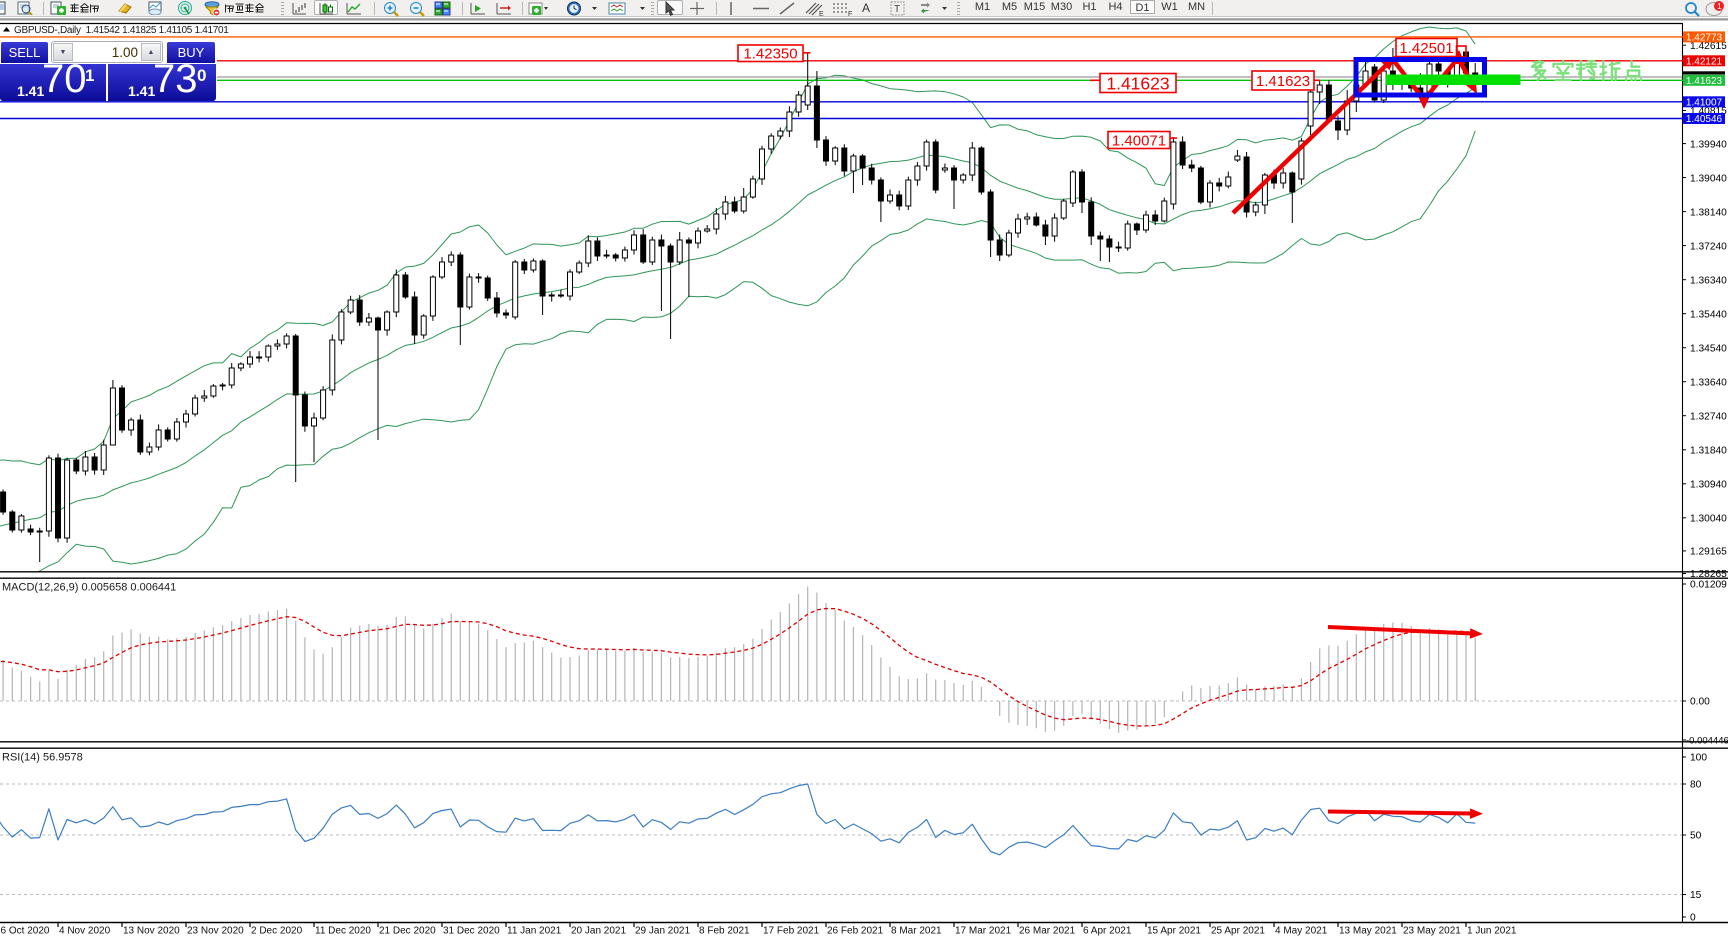  Describe the element at coordinates (277, 931) in the screenshot. I see `svg-text: 2 Dec 2020` at that location.